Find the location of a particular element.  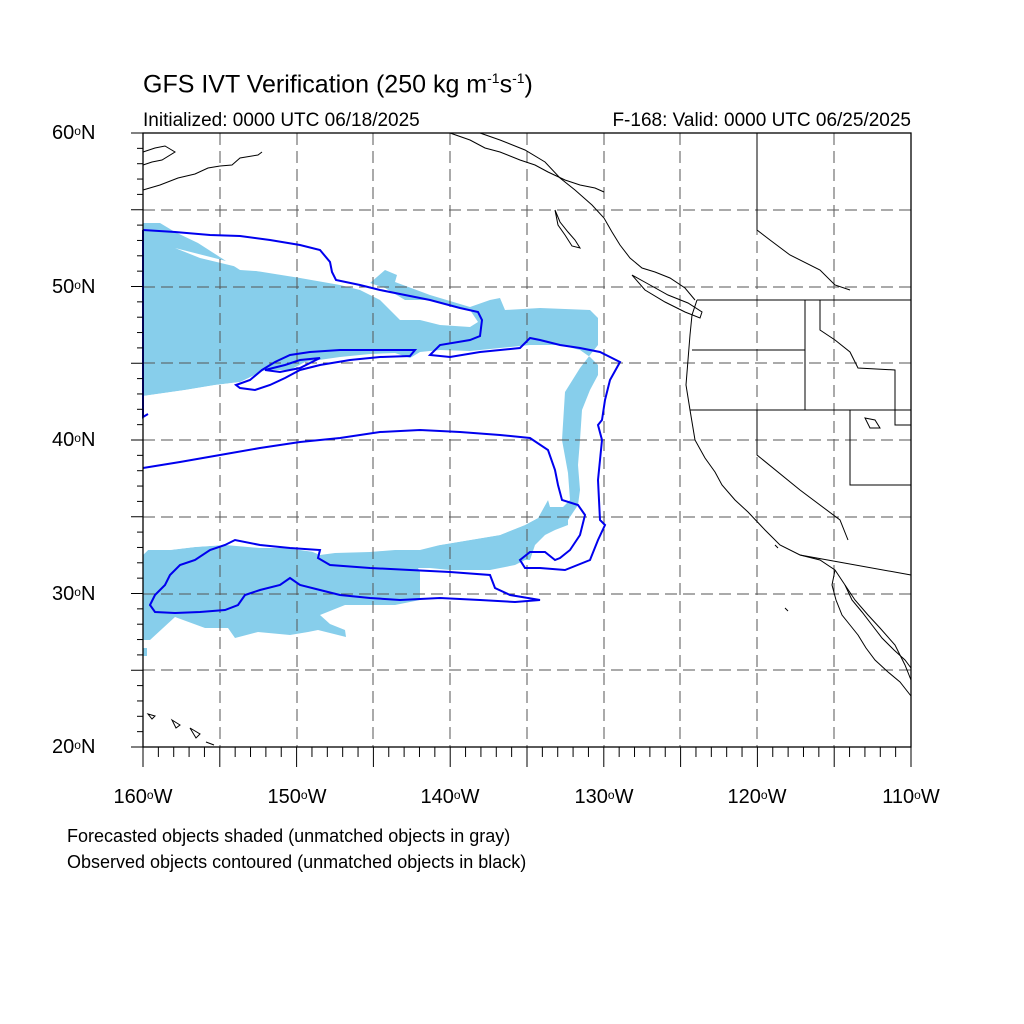

small-islands is located at coordinates (827, 514).